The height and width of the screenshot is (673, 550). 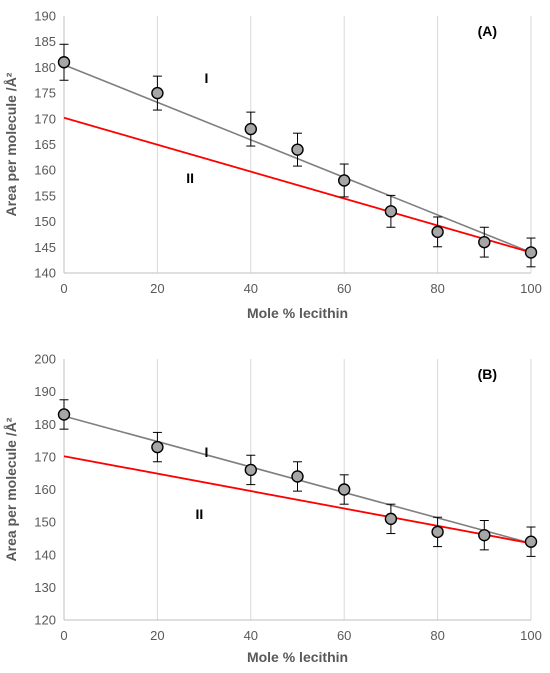 I want to click on panel-b-label: (B), so click(x=487, y=374).